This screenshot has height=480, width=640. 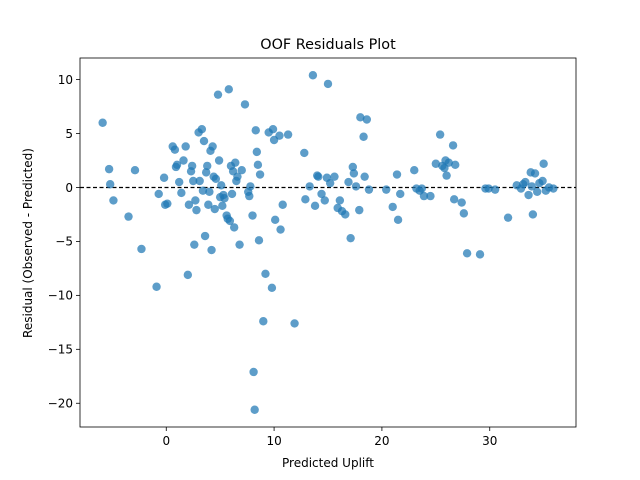 I want to click on y-tick-label: 0, so click(x=69, y=188).